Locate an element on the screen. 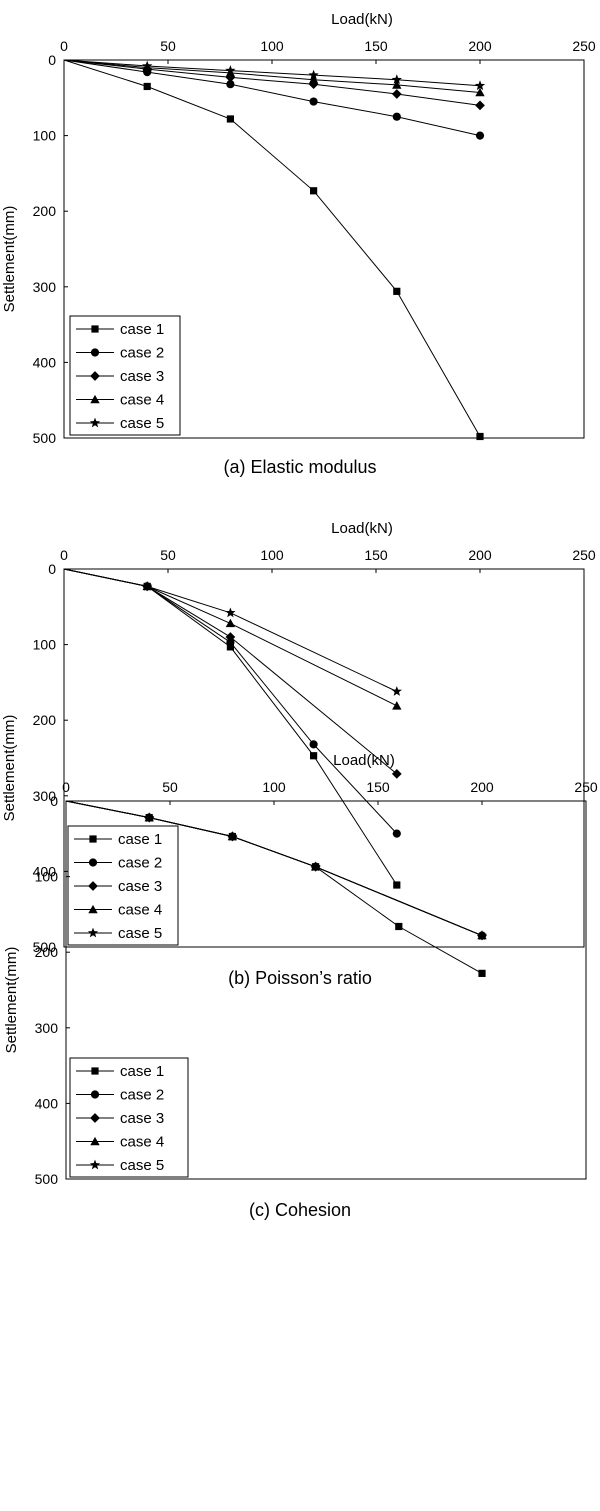 This screenshot has width=600, height=1511. caption: (c) Cohesion is located at coordinates (300, 1210).